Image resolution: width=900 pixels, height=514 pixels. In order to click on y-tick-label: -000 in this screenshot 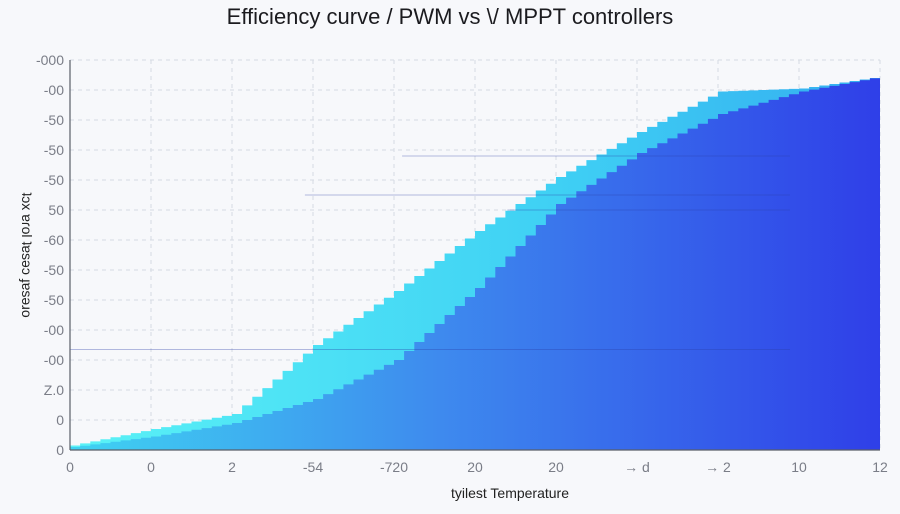, I will do `click(50, 60)`.